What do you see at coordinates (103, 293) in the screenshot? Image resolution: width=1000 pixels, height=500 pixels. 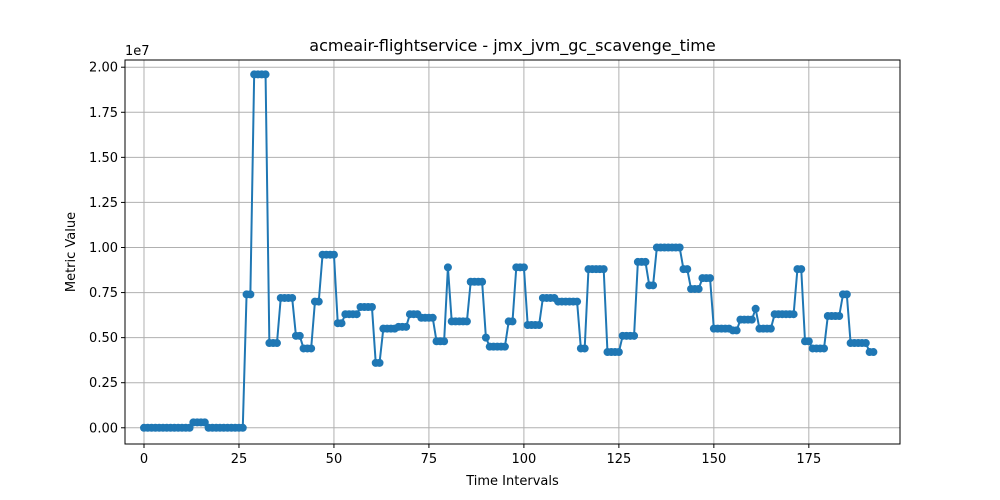 I see `y-tick-label: 0.75` at bounding box center [103, 293].